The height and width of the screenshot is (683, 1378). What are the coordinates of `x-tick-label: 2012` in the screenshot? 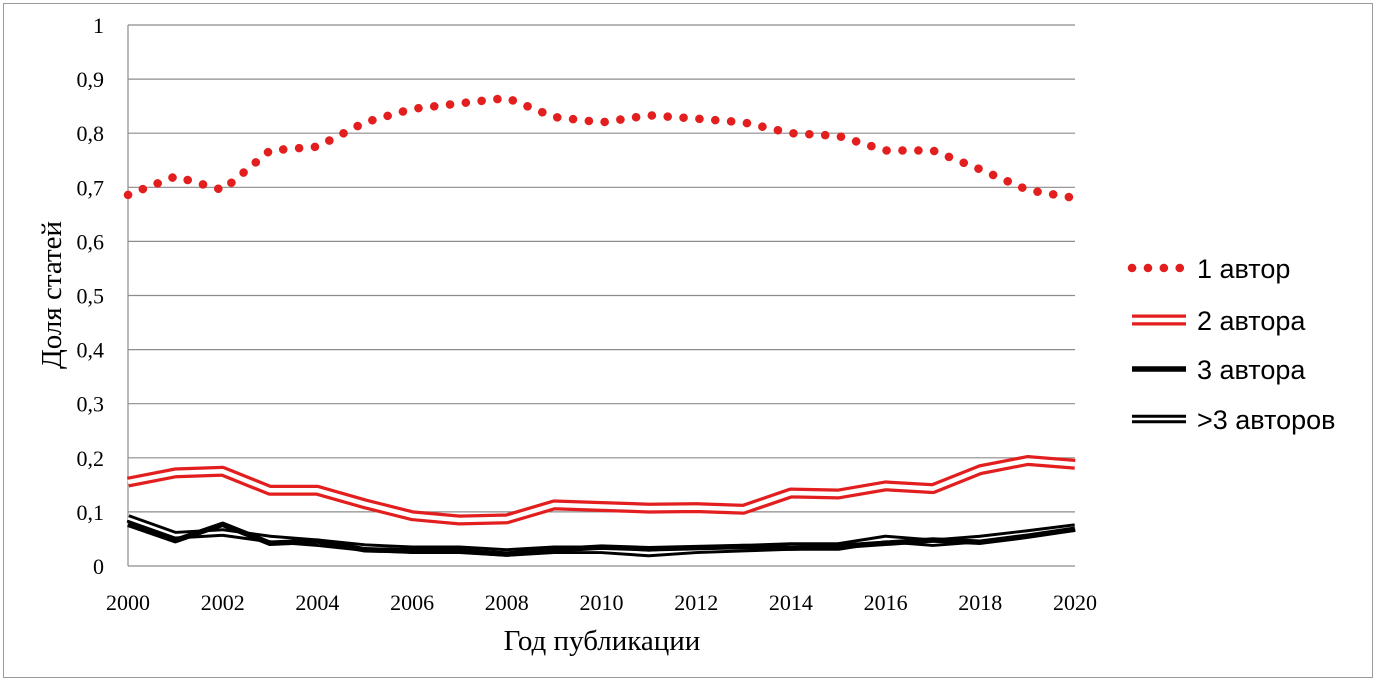 It's located at (696, 602).